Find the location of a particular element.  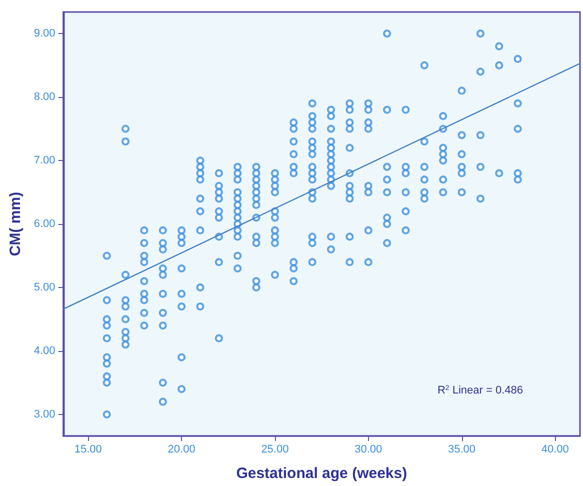

x-tick-label: 40.00 is located at coordinates (555, 450).